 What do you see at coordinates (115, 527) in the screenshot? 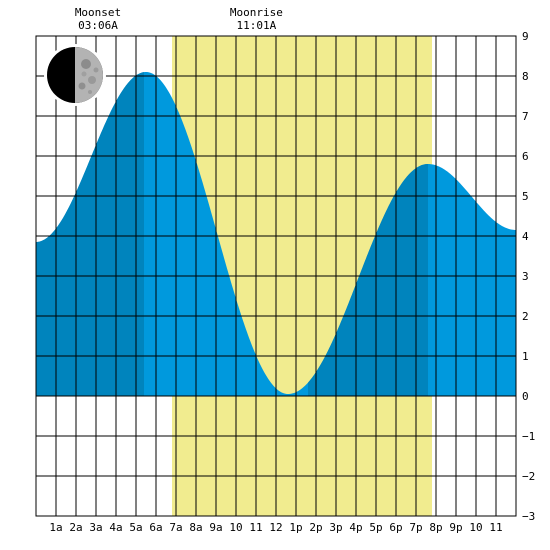
I see `x-tick-label: 4a` at bounding box center [115, 527].